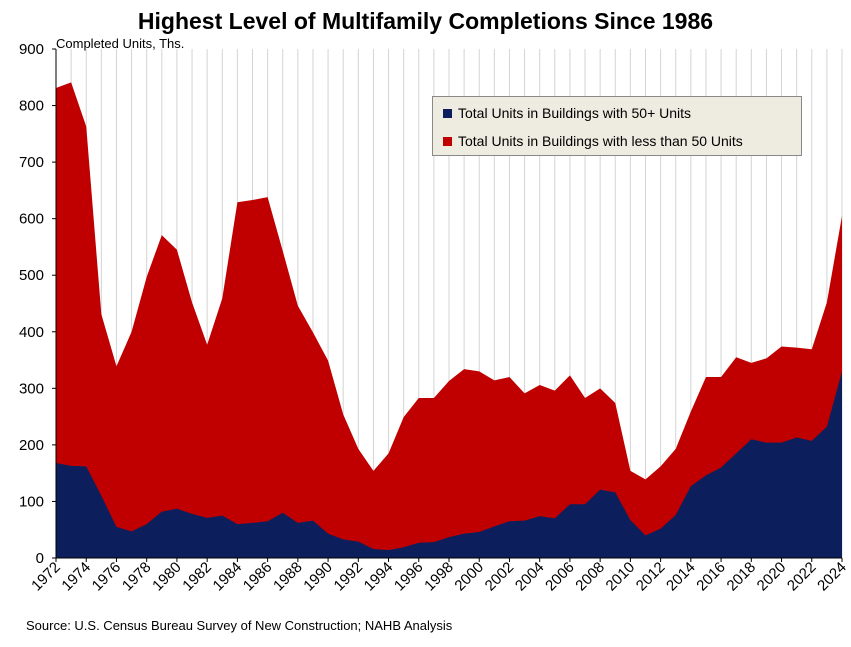 This screenshot has width=851, height=647. Describe the element at coordinates (31, 445) in the screenshot. I see `y-tick-label: 200` at that location.